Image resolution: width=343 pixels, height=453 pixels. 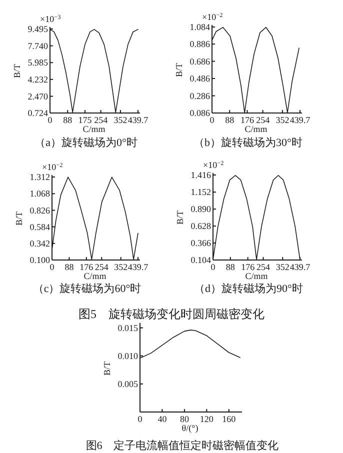 What do you see at coordinates (50, 19) in the screenshot?
I see `text: ×10$^{−3}$` at bounding box center [50, 19].